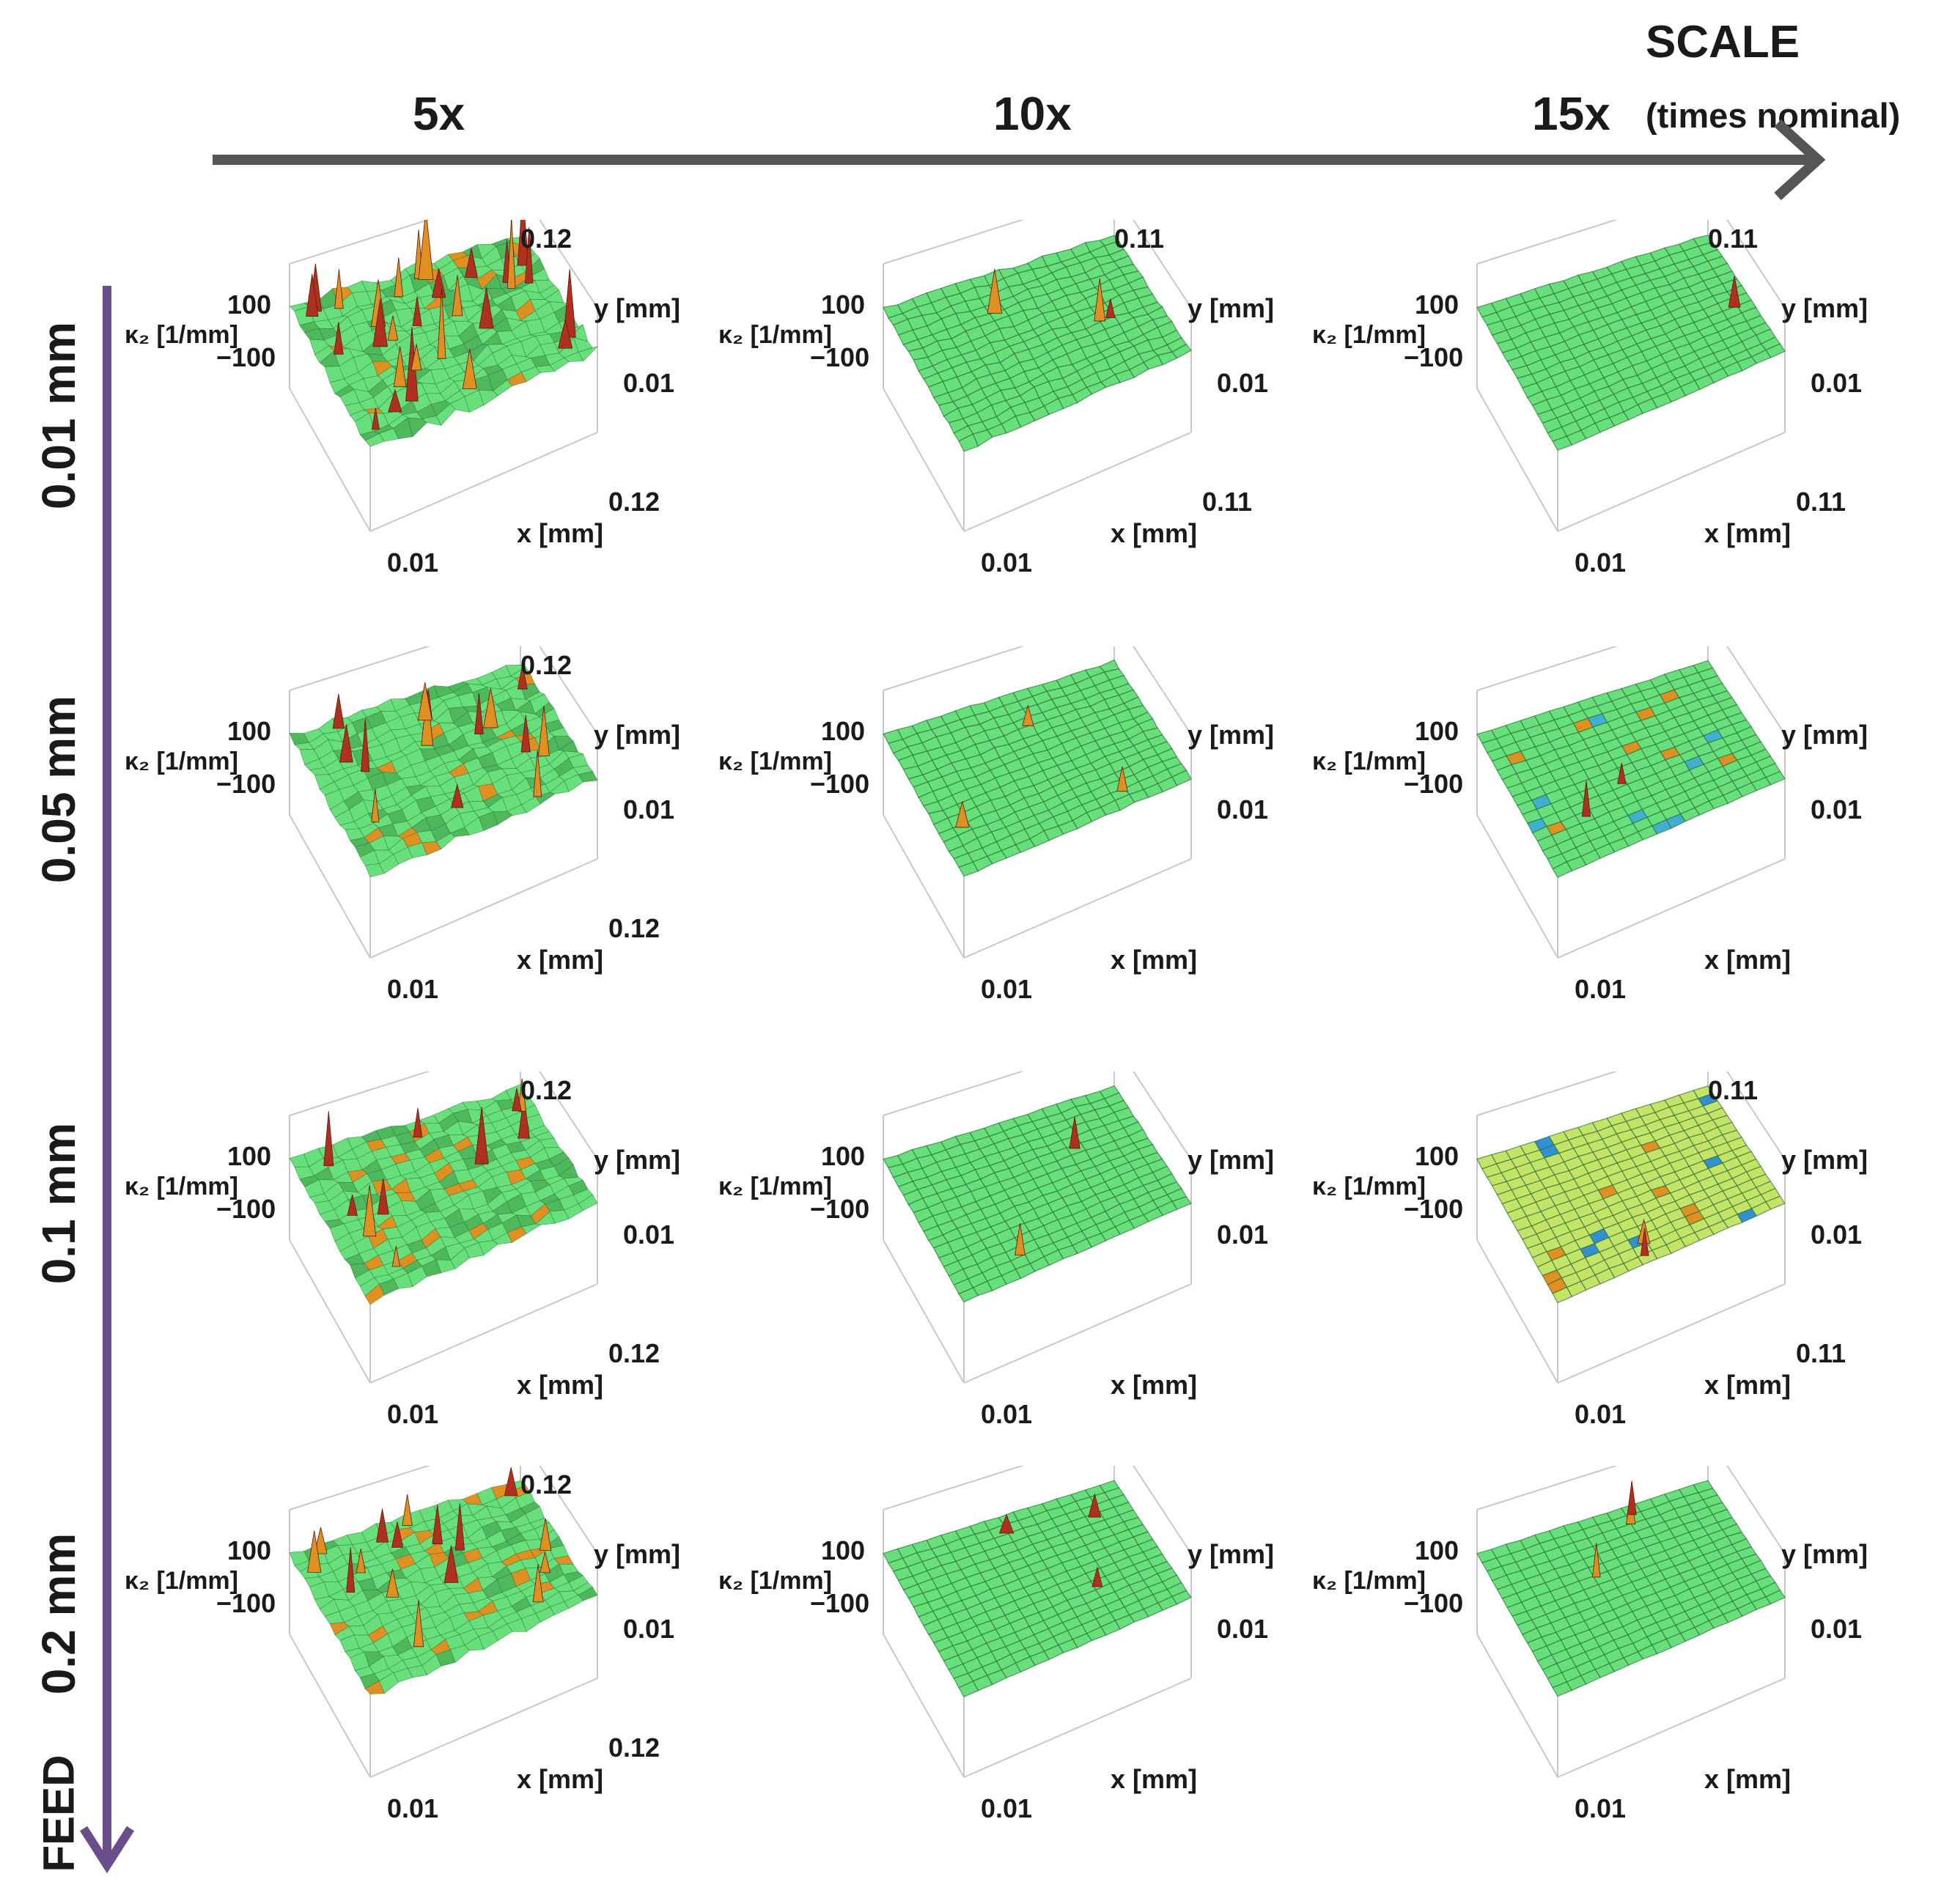 This screenshot has height=1904, width=1933. Describe the element at coordinates (439, 113) in the screenshot. I see `column-label-5x: 5x` at that location.